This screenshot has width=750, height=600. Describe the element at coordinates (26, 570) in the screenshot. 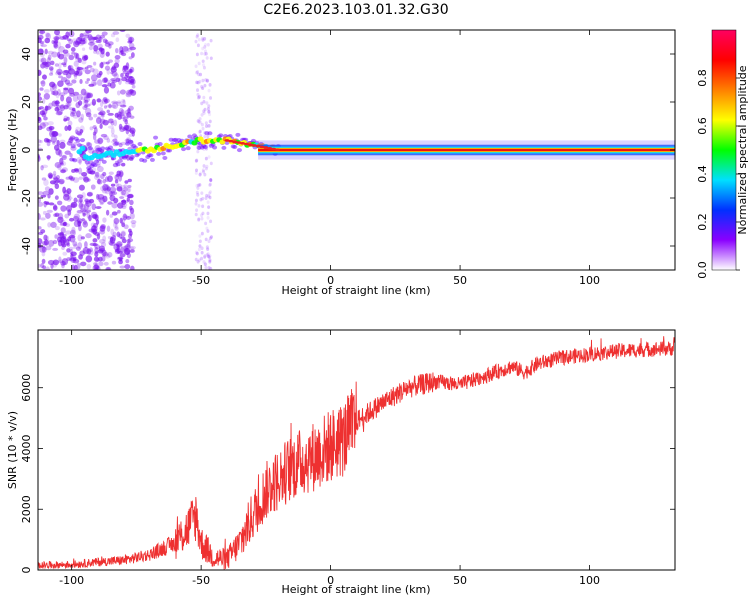

I see `y-tick-label: 0` at that location.